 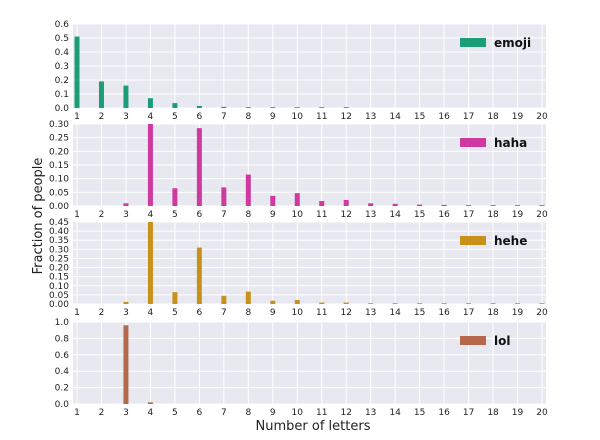 What do you see at coordinates (62, 67) in the screenshot?
I see `y-tick-label: 0.3` at bounding box center [62, 67].